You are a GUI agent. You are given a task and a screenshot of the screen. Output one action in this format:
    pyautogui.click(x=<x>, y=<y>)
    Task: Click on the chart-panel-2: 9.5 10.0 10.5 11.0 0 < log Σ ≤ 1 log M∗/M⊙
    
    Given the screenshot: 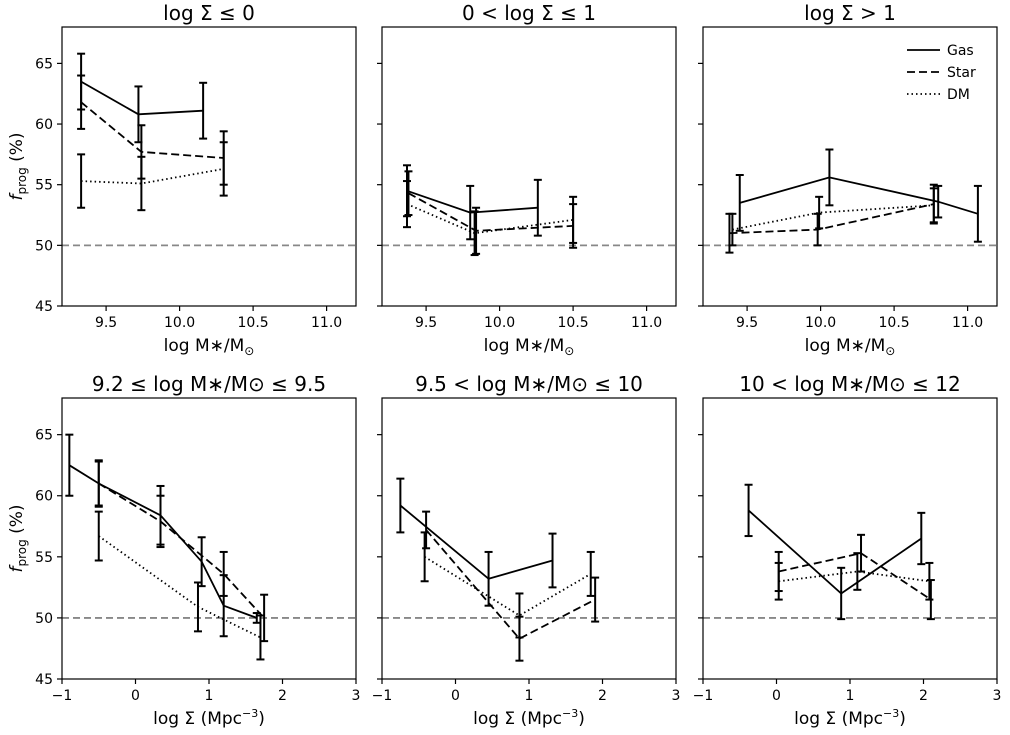 What is the action you would take?
    pyautogui.click(x=527, y=179)
    